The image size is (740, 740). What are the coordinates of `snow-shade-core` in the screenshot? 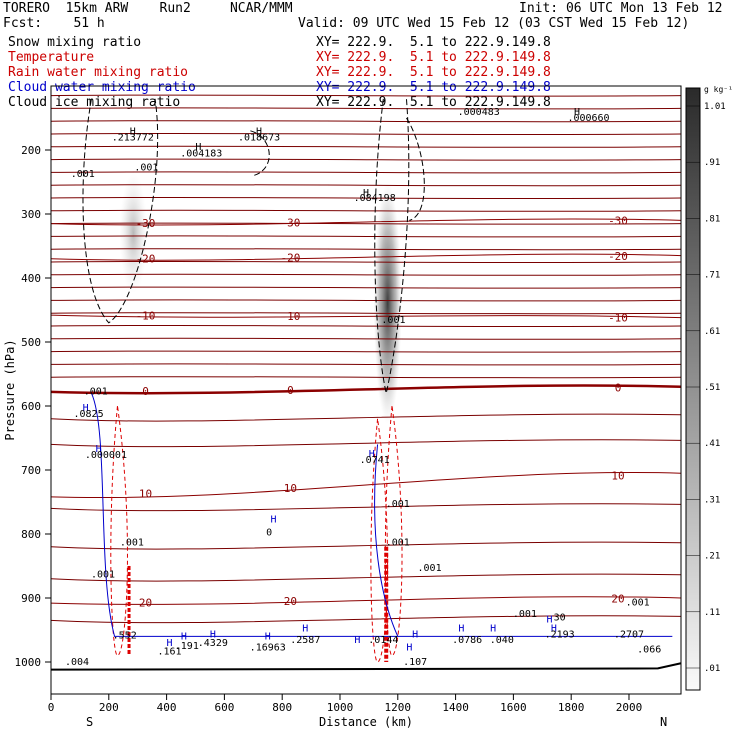 It's located at (387, 303).